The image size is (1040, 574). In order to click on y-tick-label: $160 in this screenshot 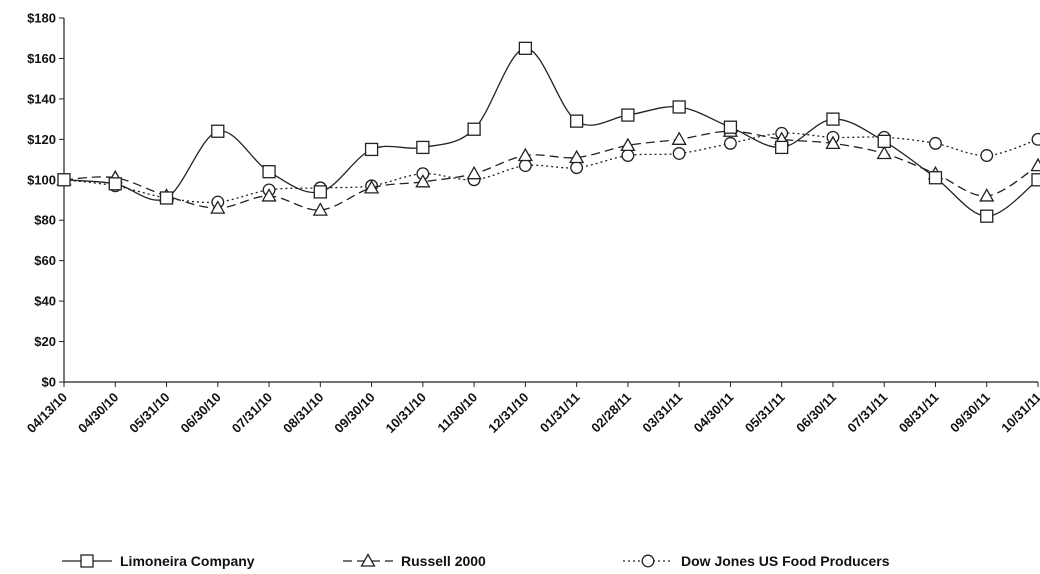, I will do `click(41, 58)`.